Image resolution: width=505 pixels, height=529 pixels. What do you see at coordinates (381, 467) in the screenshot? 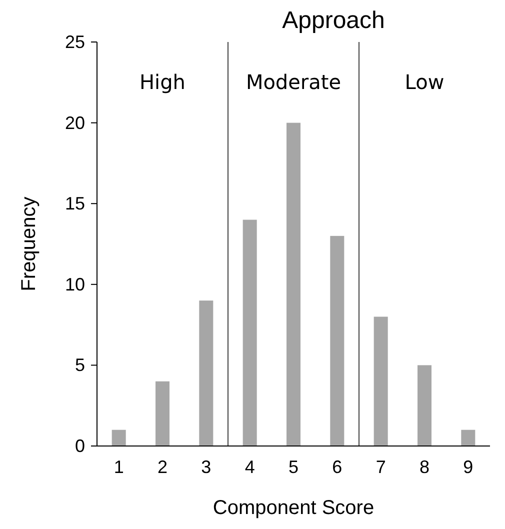
I see `x-tick-label: 7` at bounding box center [381, 467].